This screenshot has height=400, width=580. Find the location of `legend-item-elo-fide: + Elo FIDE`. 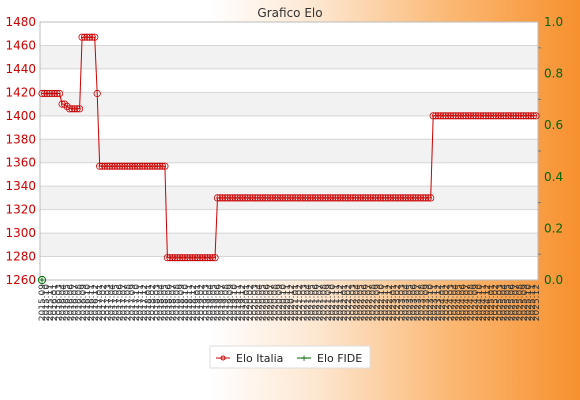

legend-item-elo-fide: + Elo FIDE is located at coordinates (329, 358).